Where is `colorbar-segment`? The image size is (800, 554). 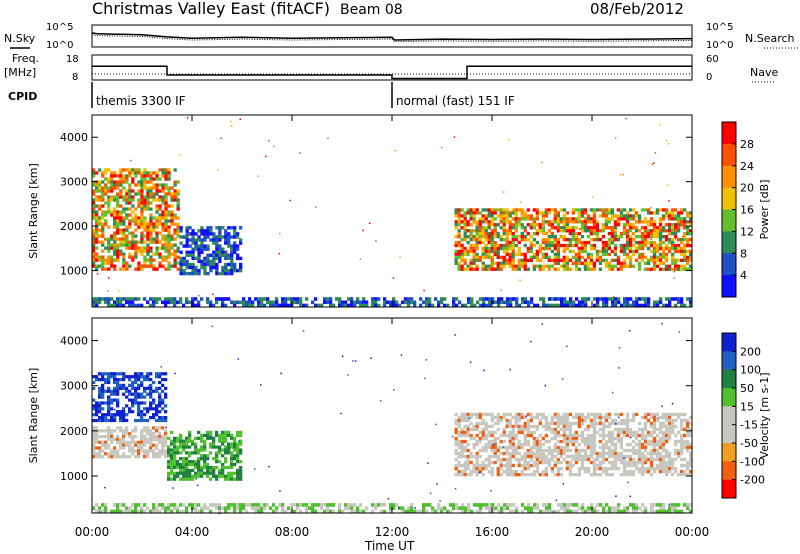 colorbar-segment is located at coordinates (729, 220).